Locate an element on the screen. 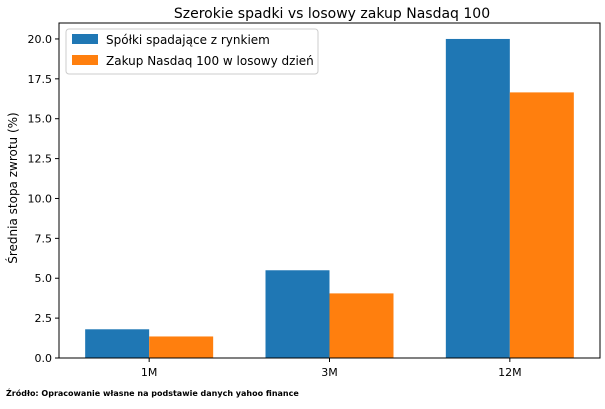  y-tick-label: 20.0 is located at coordinates (40, 39).